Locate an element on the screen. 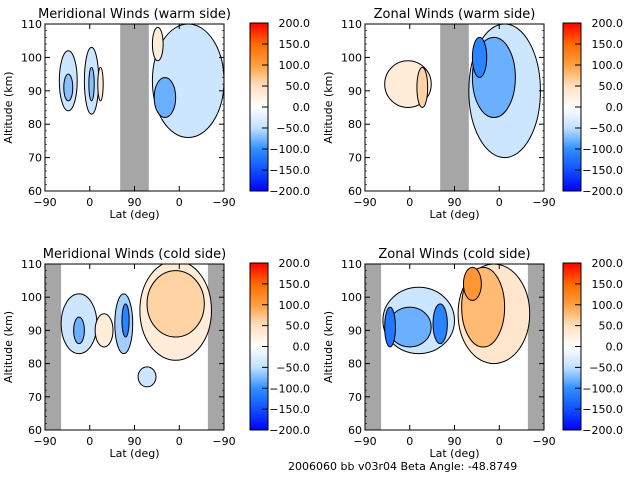  footer-text: 2006060 bb v03r04 Beta Angle: -48.8749 is located at coordinates (402, 466).